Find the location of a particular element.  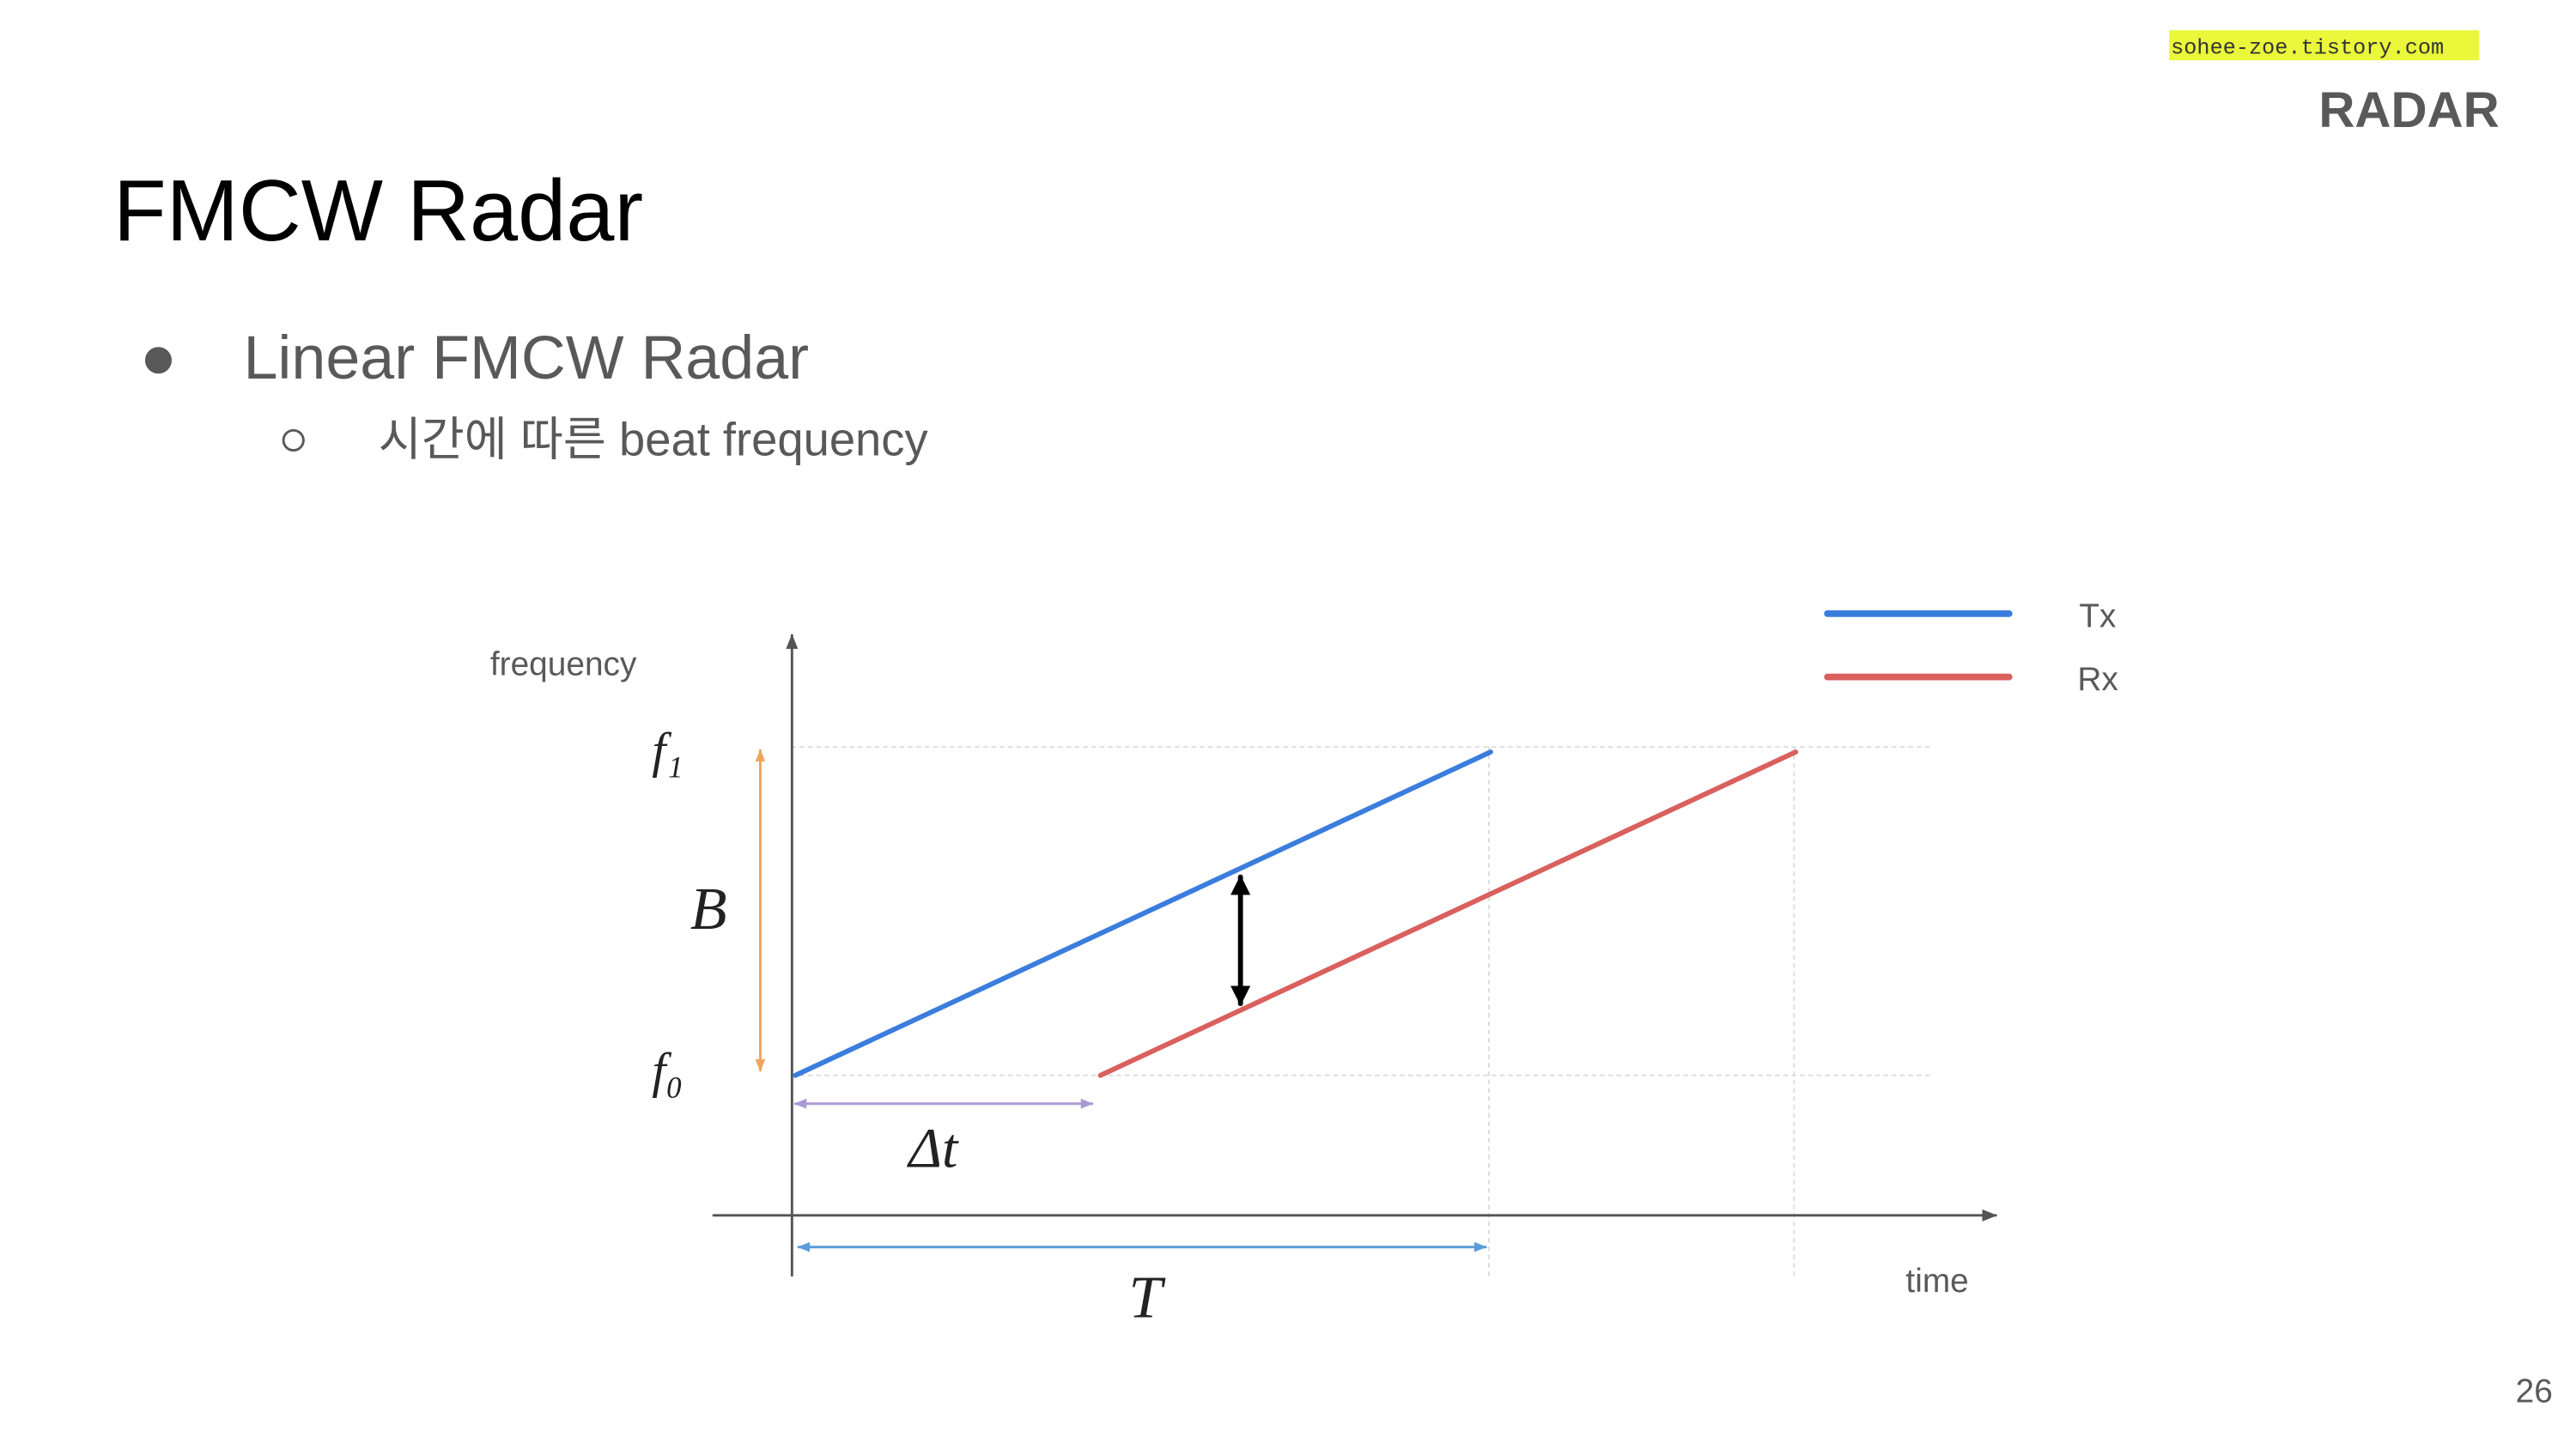

watermark-highlight is located at coordinates (2324, 45).